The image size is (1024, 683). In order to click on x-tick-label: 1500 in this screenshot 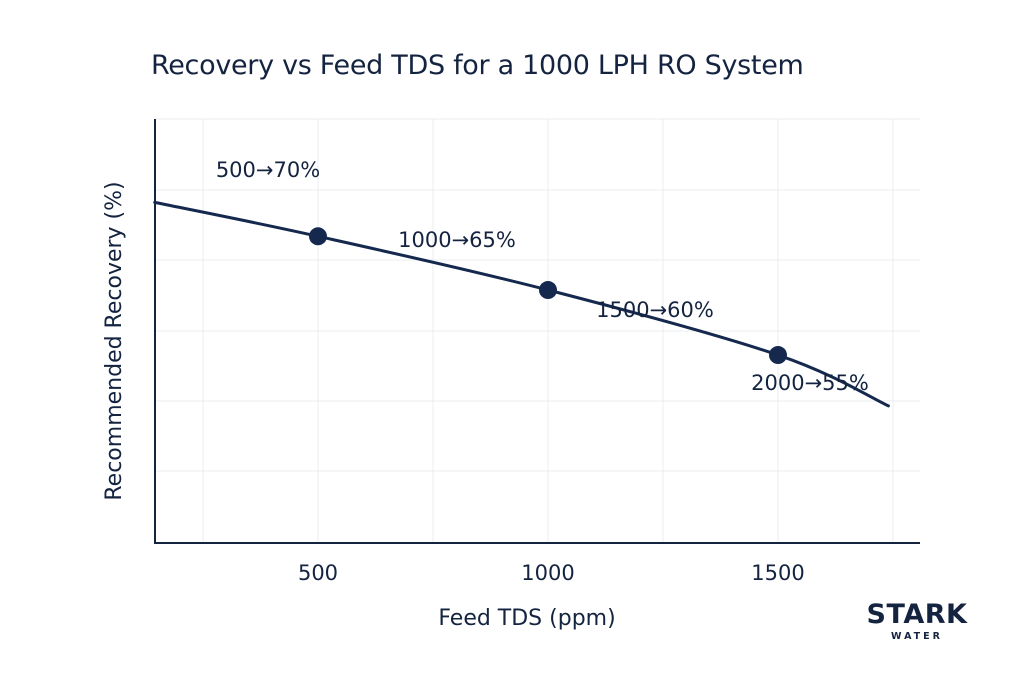, I will do `click(777, 573)`.